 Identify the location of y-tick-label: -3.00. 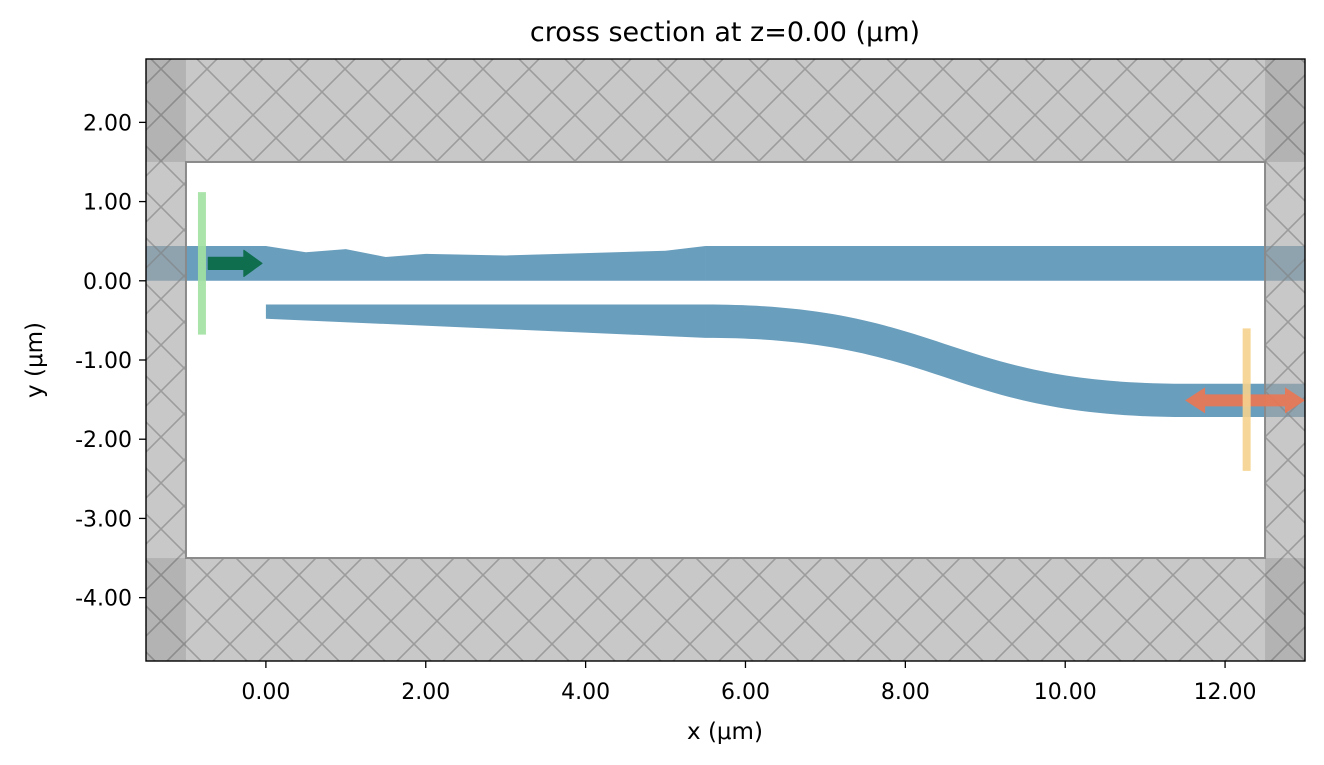
(103, 519).